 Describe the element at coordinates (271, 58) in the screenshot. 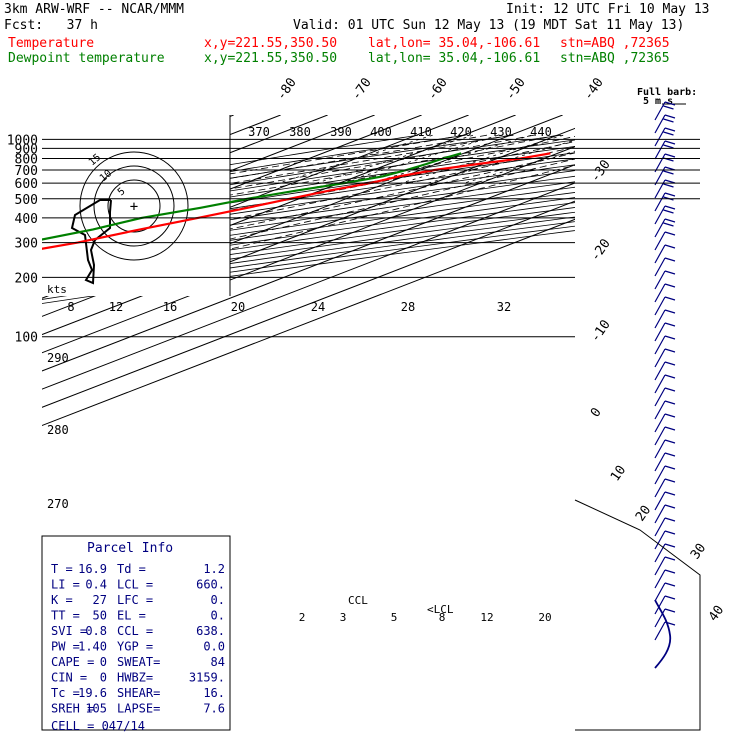

I see `dewpoint-xy: x,y=221.55,350.50` at that location.